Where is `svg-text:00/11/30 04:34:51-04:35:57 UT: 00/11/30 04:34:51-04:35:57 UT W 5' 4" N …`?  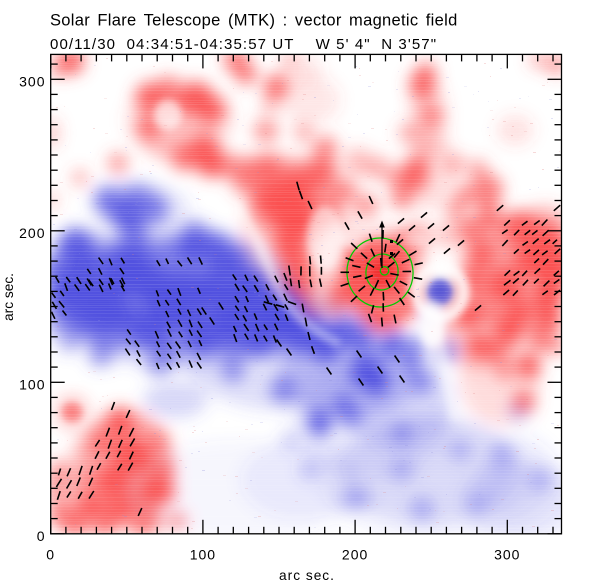
svg-text:00/11/30 04:34:51-04:35:57 UT: 00/11/30 04:34:51-04:35:57 UT W 5' 4" N … is located at coordinates (243, 44).